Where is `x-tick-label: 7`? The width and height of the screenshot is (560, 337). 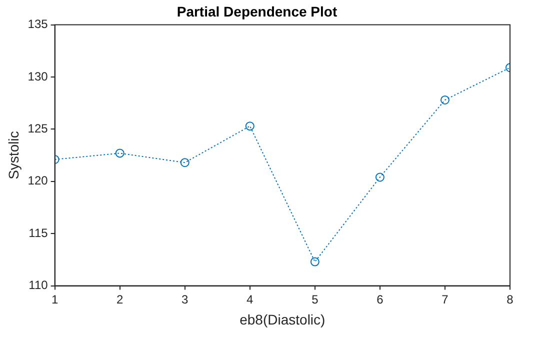 x-tick-label: 7 is located at coordinates (445, 299).